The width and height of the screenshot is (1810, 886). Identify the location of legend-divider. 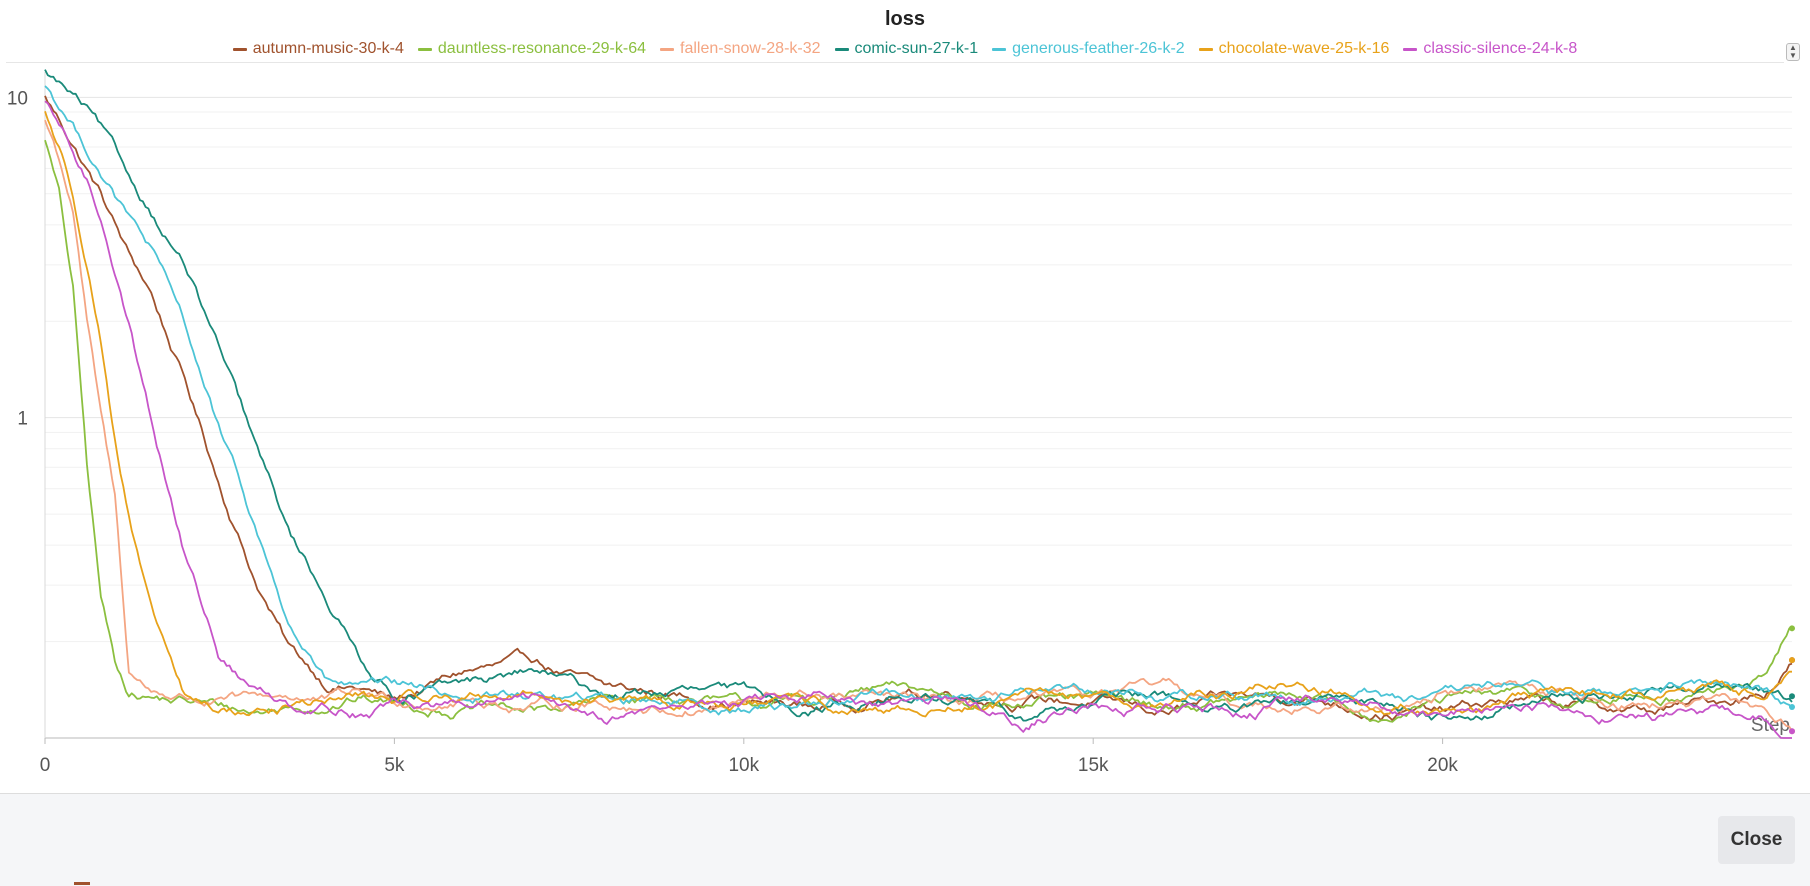
(895, 62).